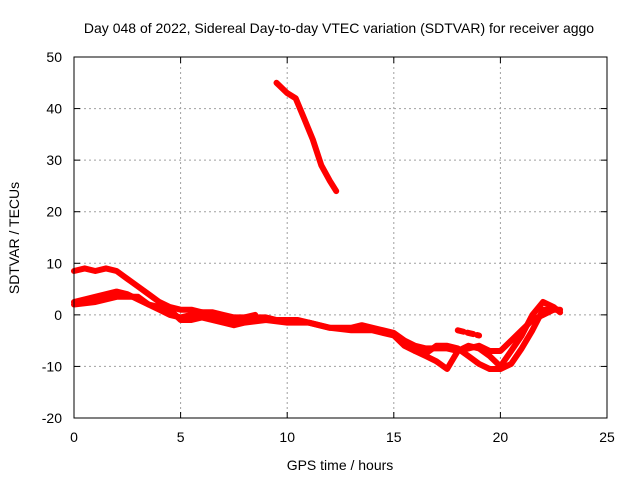 The height and width of the screenshot is (480, 640). I want to click on x-axis-label: GPS time / hours, so click(340, 465).